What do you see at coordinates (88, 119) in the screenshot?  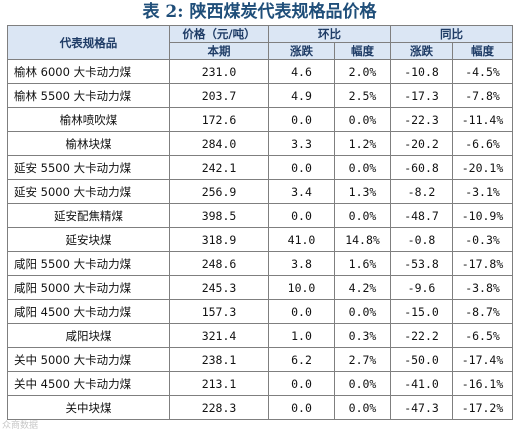 I see `product-name: 榆林喷吹煤` at bounding box center [88, 119].